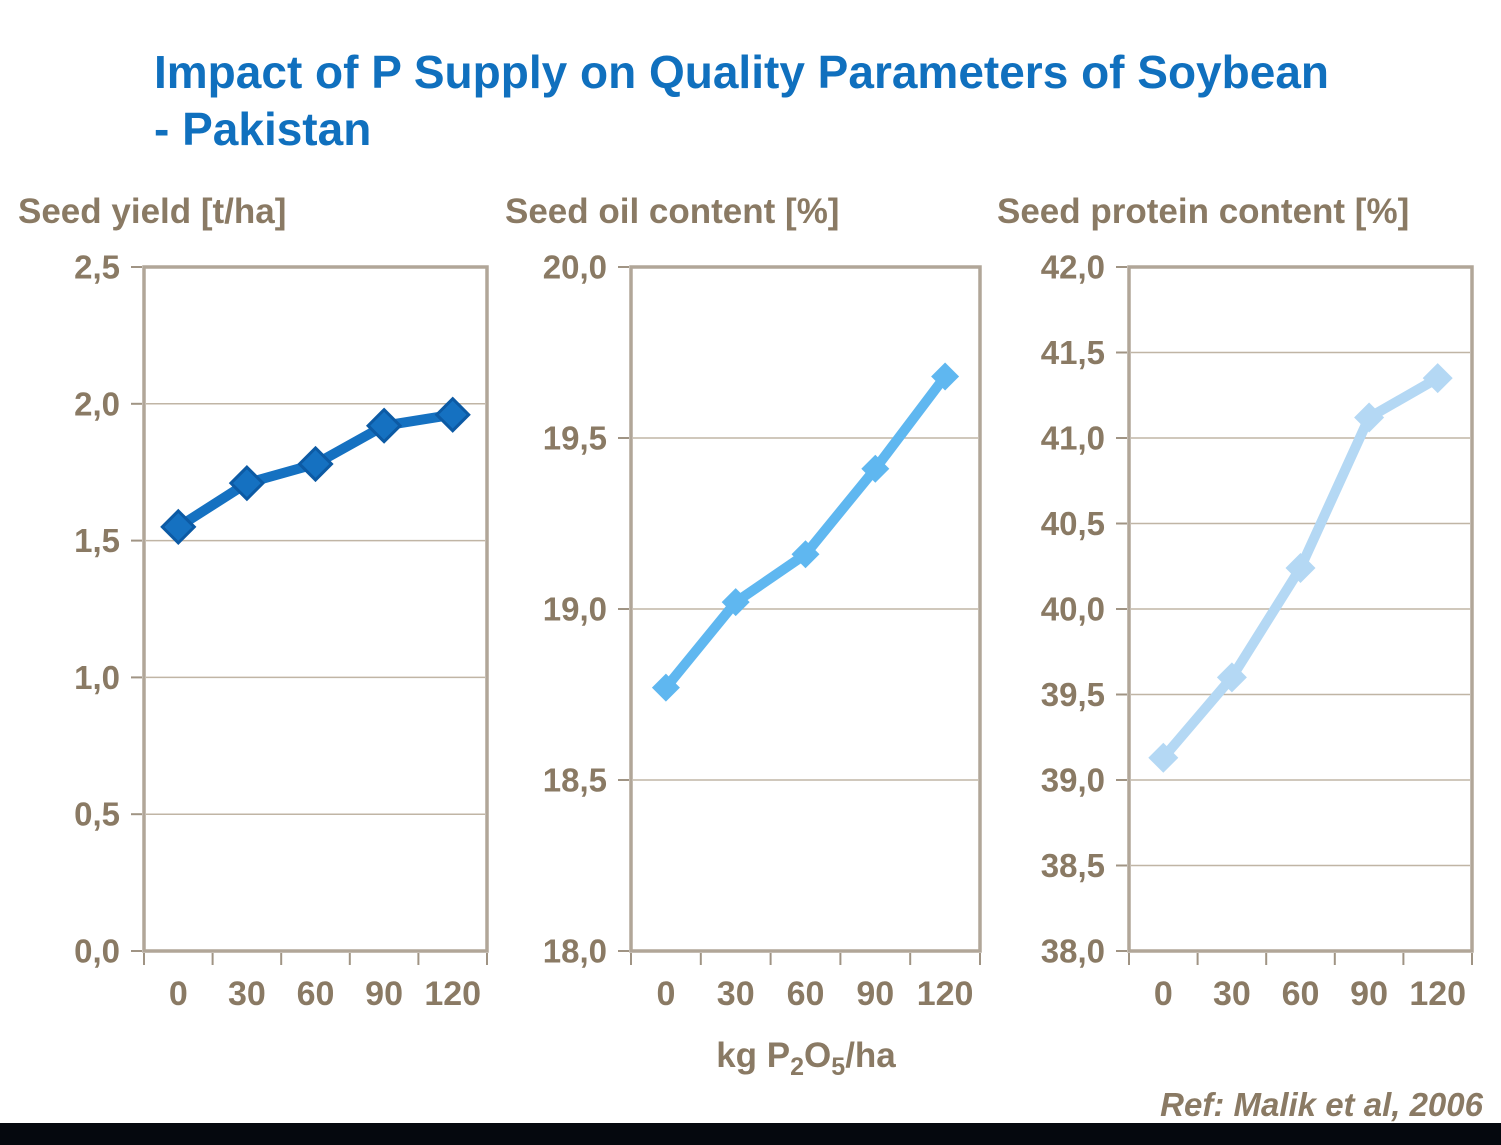 Image resolution: width=1501 pixels, height=1145 pixels. Describe the element at coordinates (575, 267) in the screenshot. I see `y-tick-label: 20,0` at that location.